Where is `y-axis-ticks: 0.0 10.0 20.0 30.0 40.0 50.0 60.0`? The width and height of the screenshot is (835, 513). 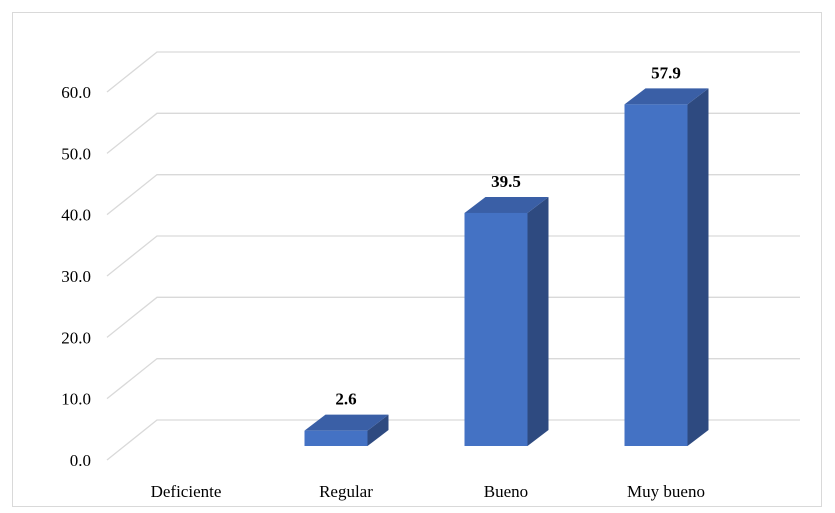 y-axis-ticks: 0.0 10.0 20.0 30.0 40.0 50.0 60.0 is located at coordinates (76, 276).